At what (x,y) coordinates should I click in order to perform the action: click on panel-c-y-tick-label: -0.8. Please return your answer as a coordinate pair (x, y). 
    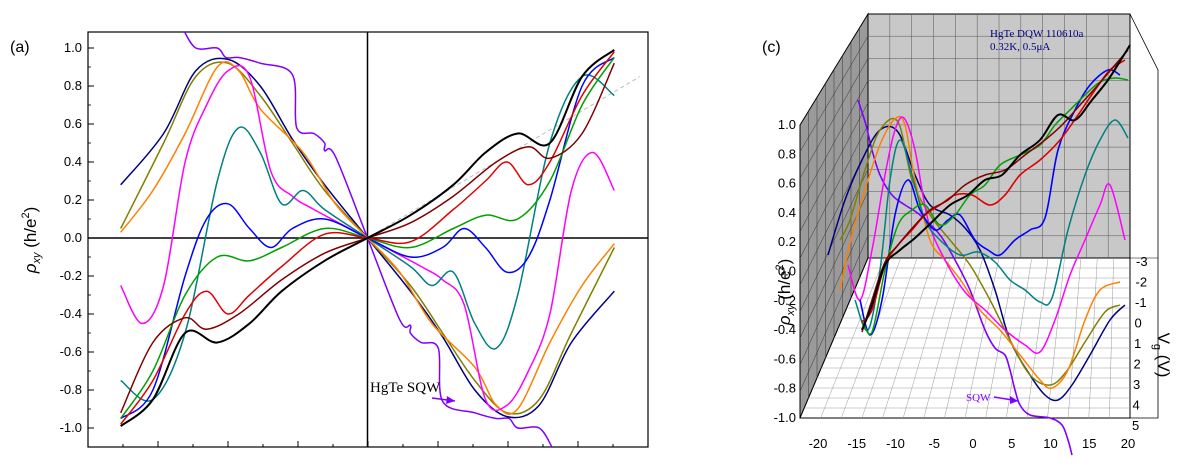
    Looking at the image, I should click on (785, 388).